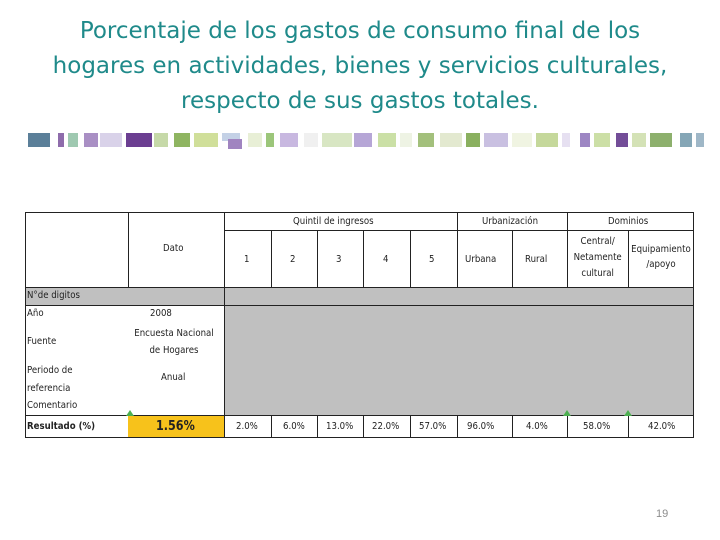 The height and width of the screenshot is (540, 720). What do you see at coordinates (597, 257) in the screenshot?
I see `col-header-central: Central/ Netamente cultural` at bounding box center [597, 257].